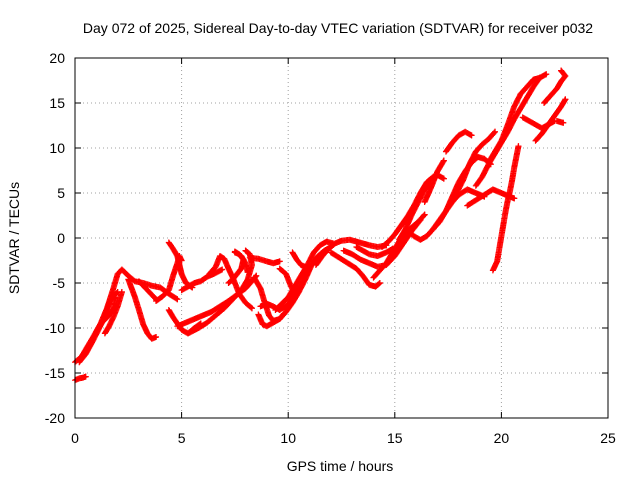  I want to click on x-tick-labels: 0 5 10 15 20 25, so click(343, 438).